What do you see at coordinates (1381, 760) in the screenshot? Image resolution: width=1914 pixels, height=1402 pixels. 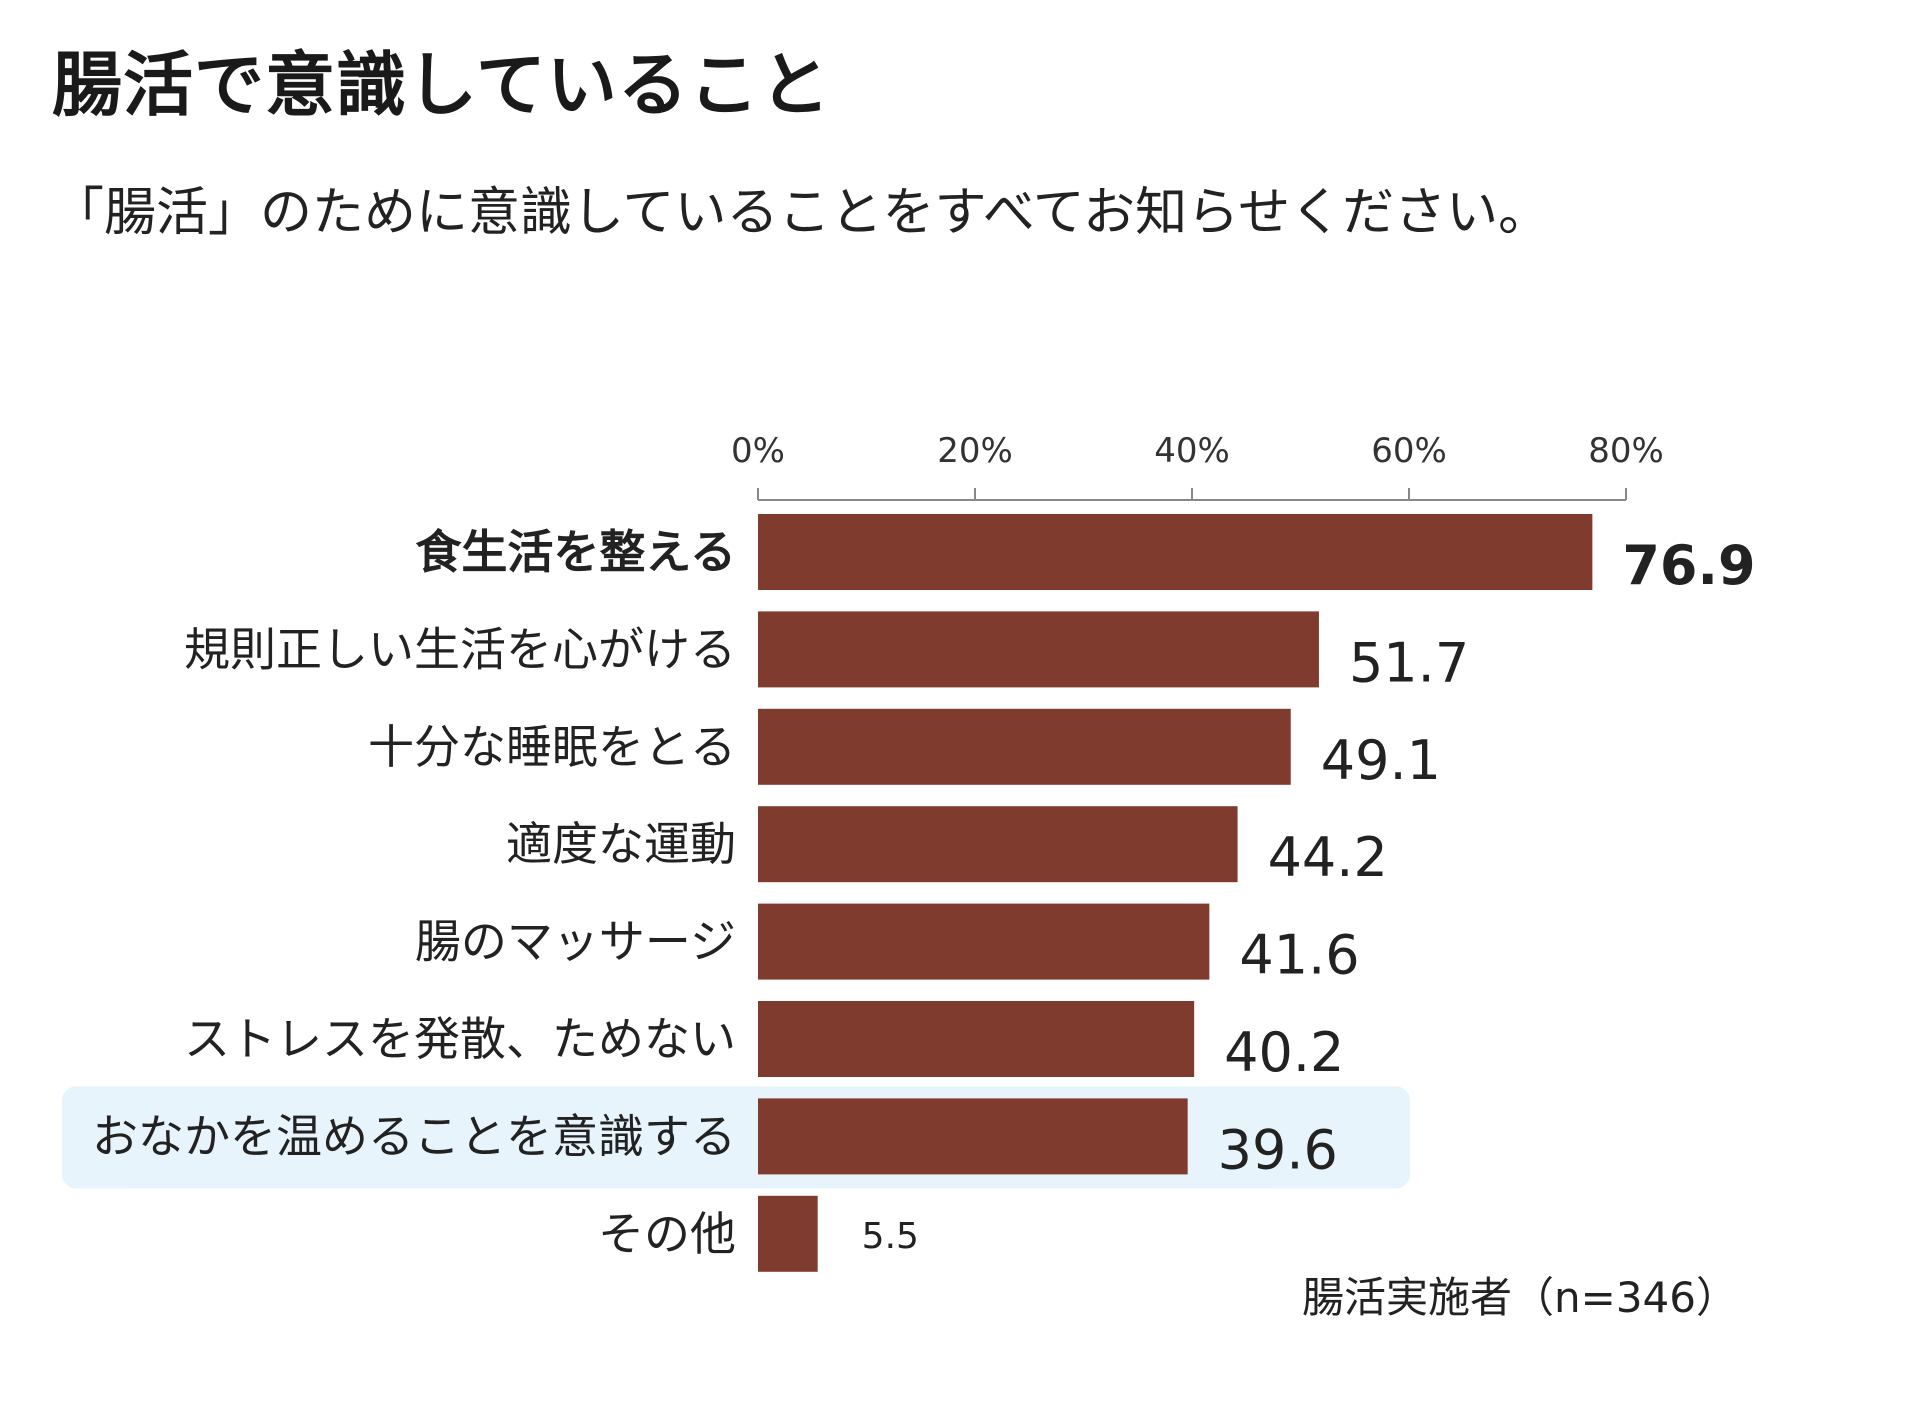 I see `value-label: 49.1` at bounding box center [1381, 760].